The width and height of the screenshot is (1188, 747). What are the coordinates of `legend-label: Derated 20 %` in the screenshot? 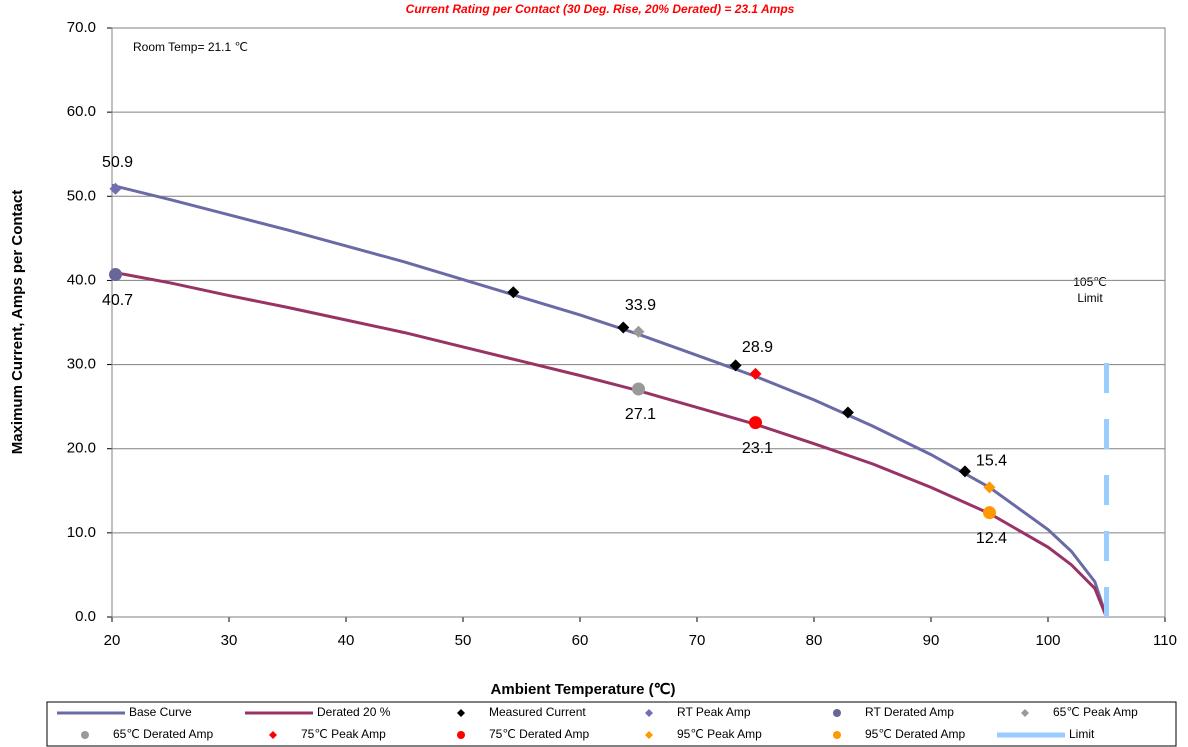 It's located at (354, 712).